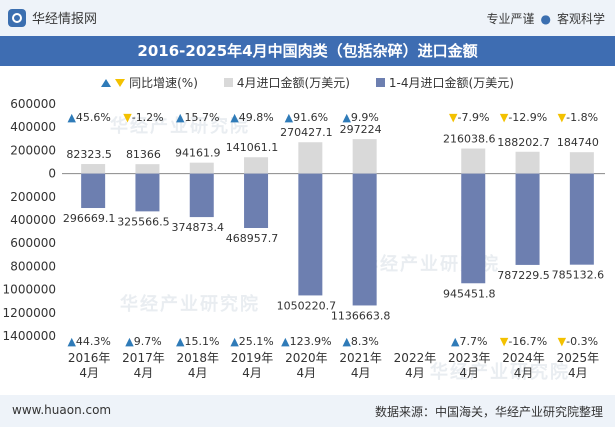 This screenshot has width=615, height=427. I want to click on cumulative-growth-label: ▲123.9%, so click(306, 341).